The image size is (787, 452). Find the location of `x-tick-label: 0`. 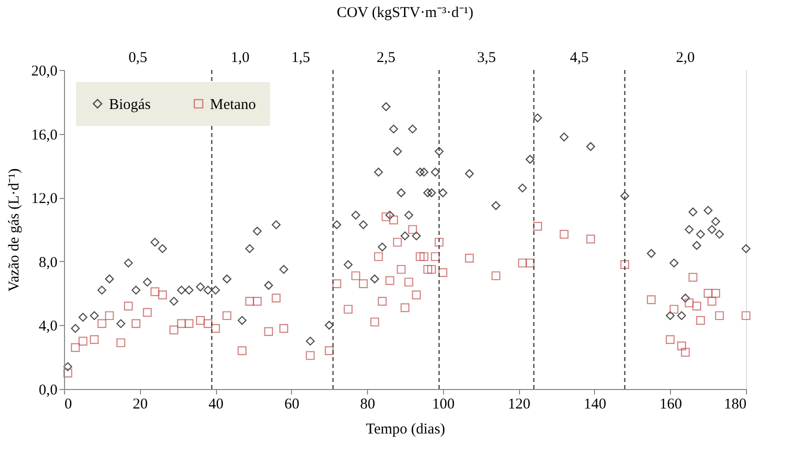

x-tick-label: 0 is located at coordinates (68, 404).